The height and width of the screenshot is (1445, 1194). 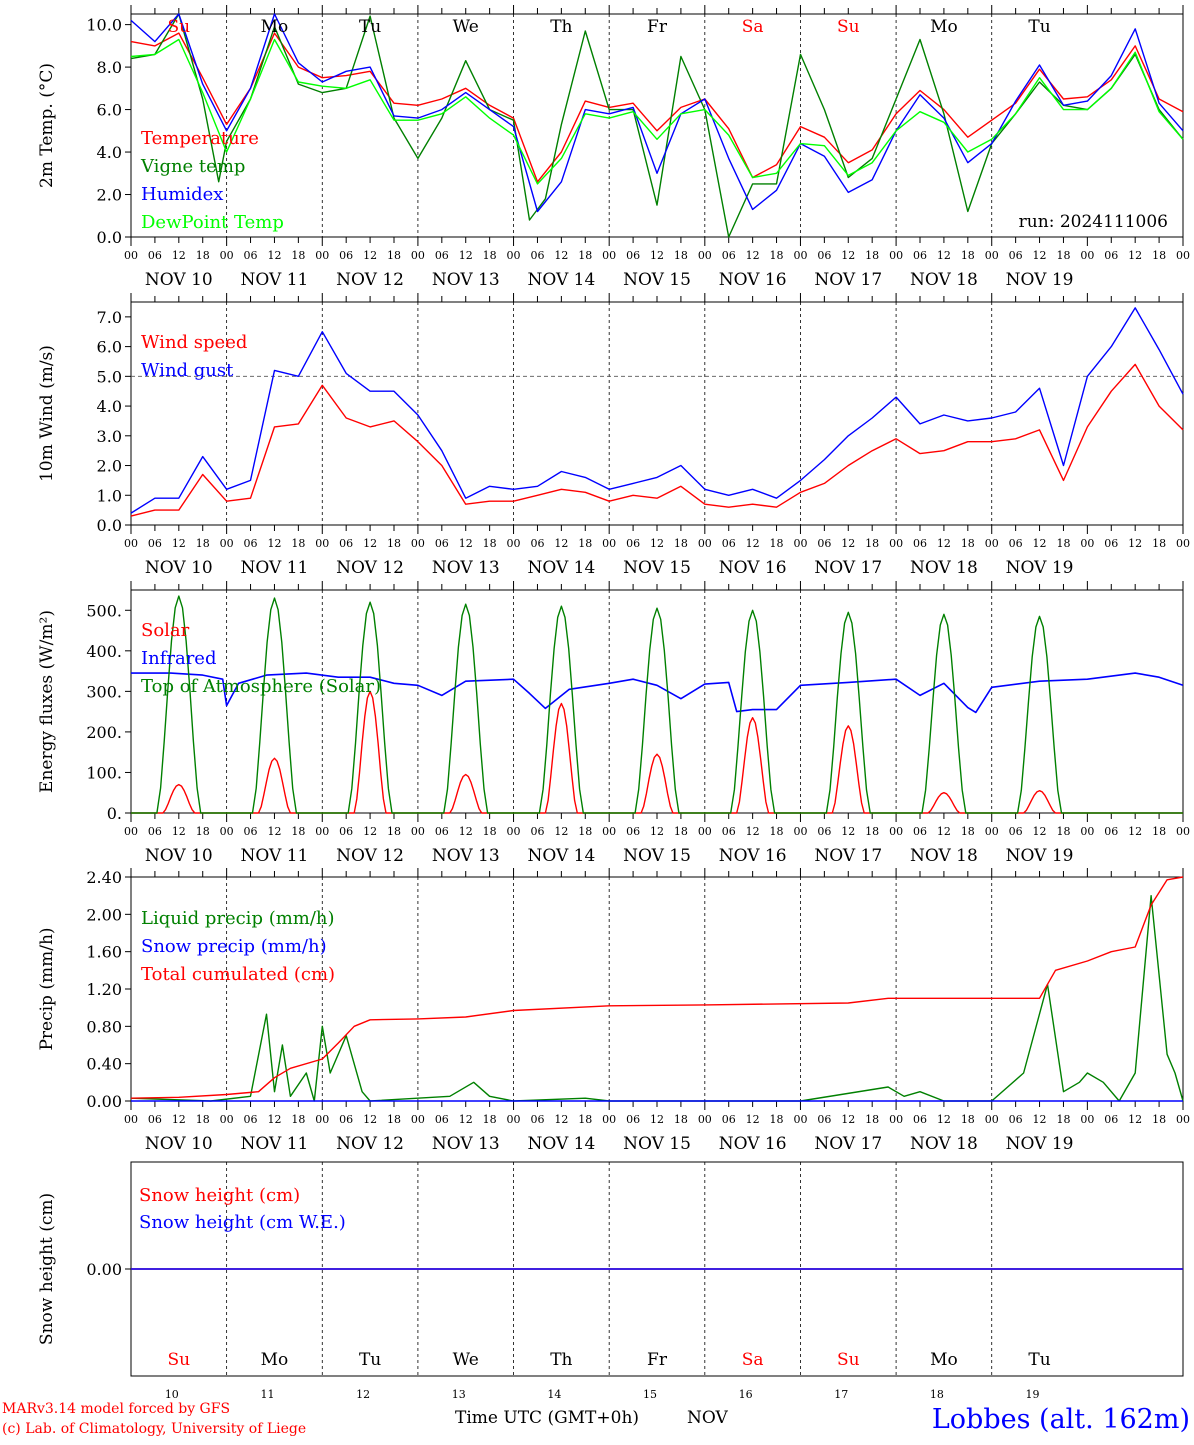 What do you see at coordinates (944, 1360) in the screenshot?
I see `day-name: Mo` at bounding box center [944, 1360].